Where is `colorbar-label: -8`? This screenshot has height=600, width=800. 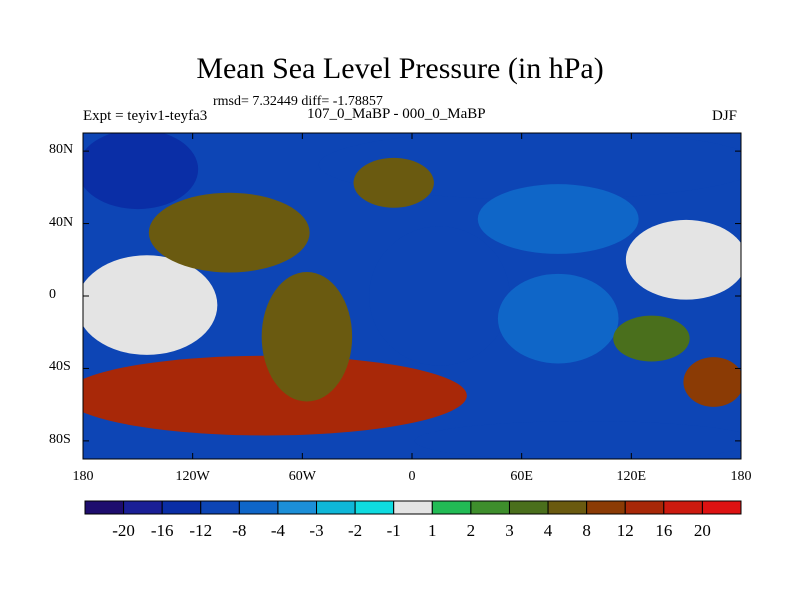
colorbar-label: -8 is located at coordinates (239, 530).